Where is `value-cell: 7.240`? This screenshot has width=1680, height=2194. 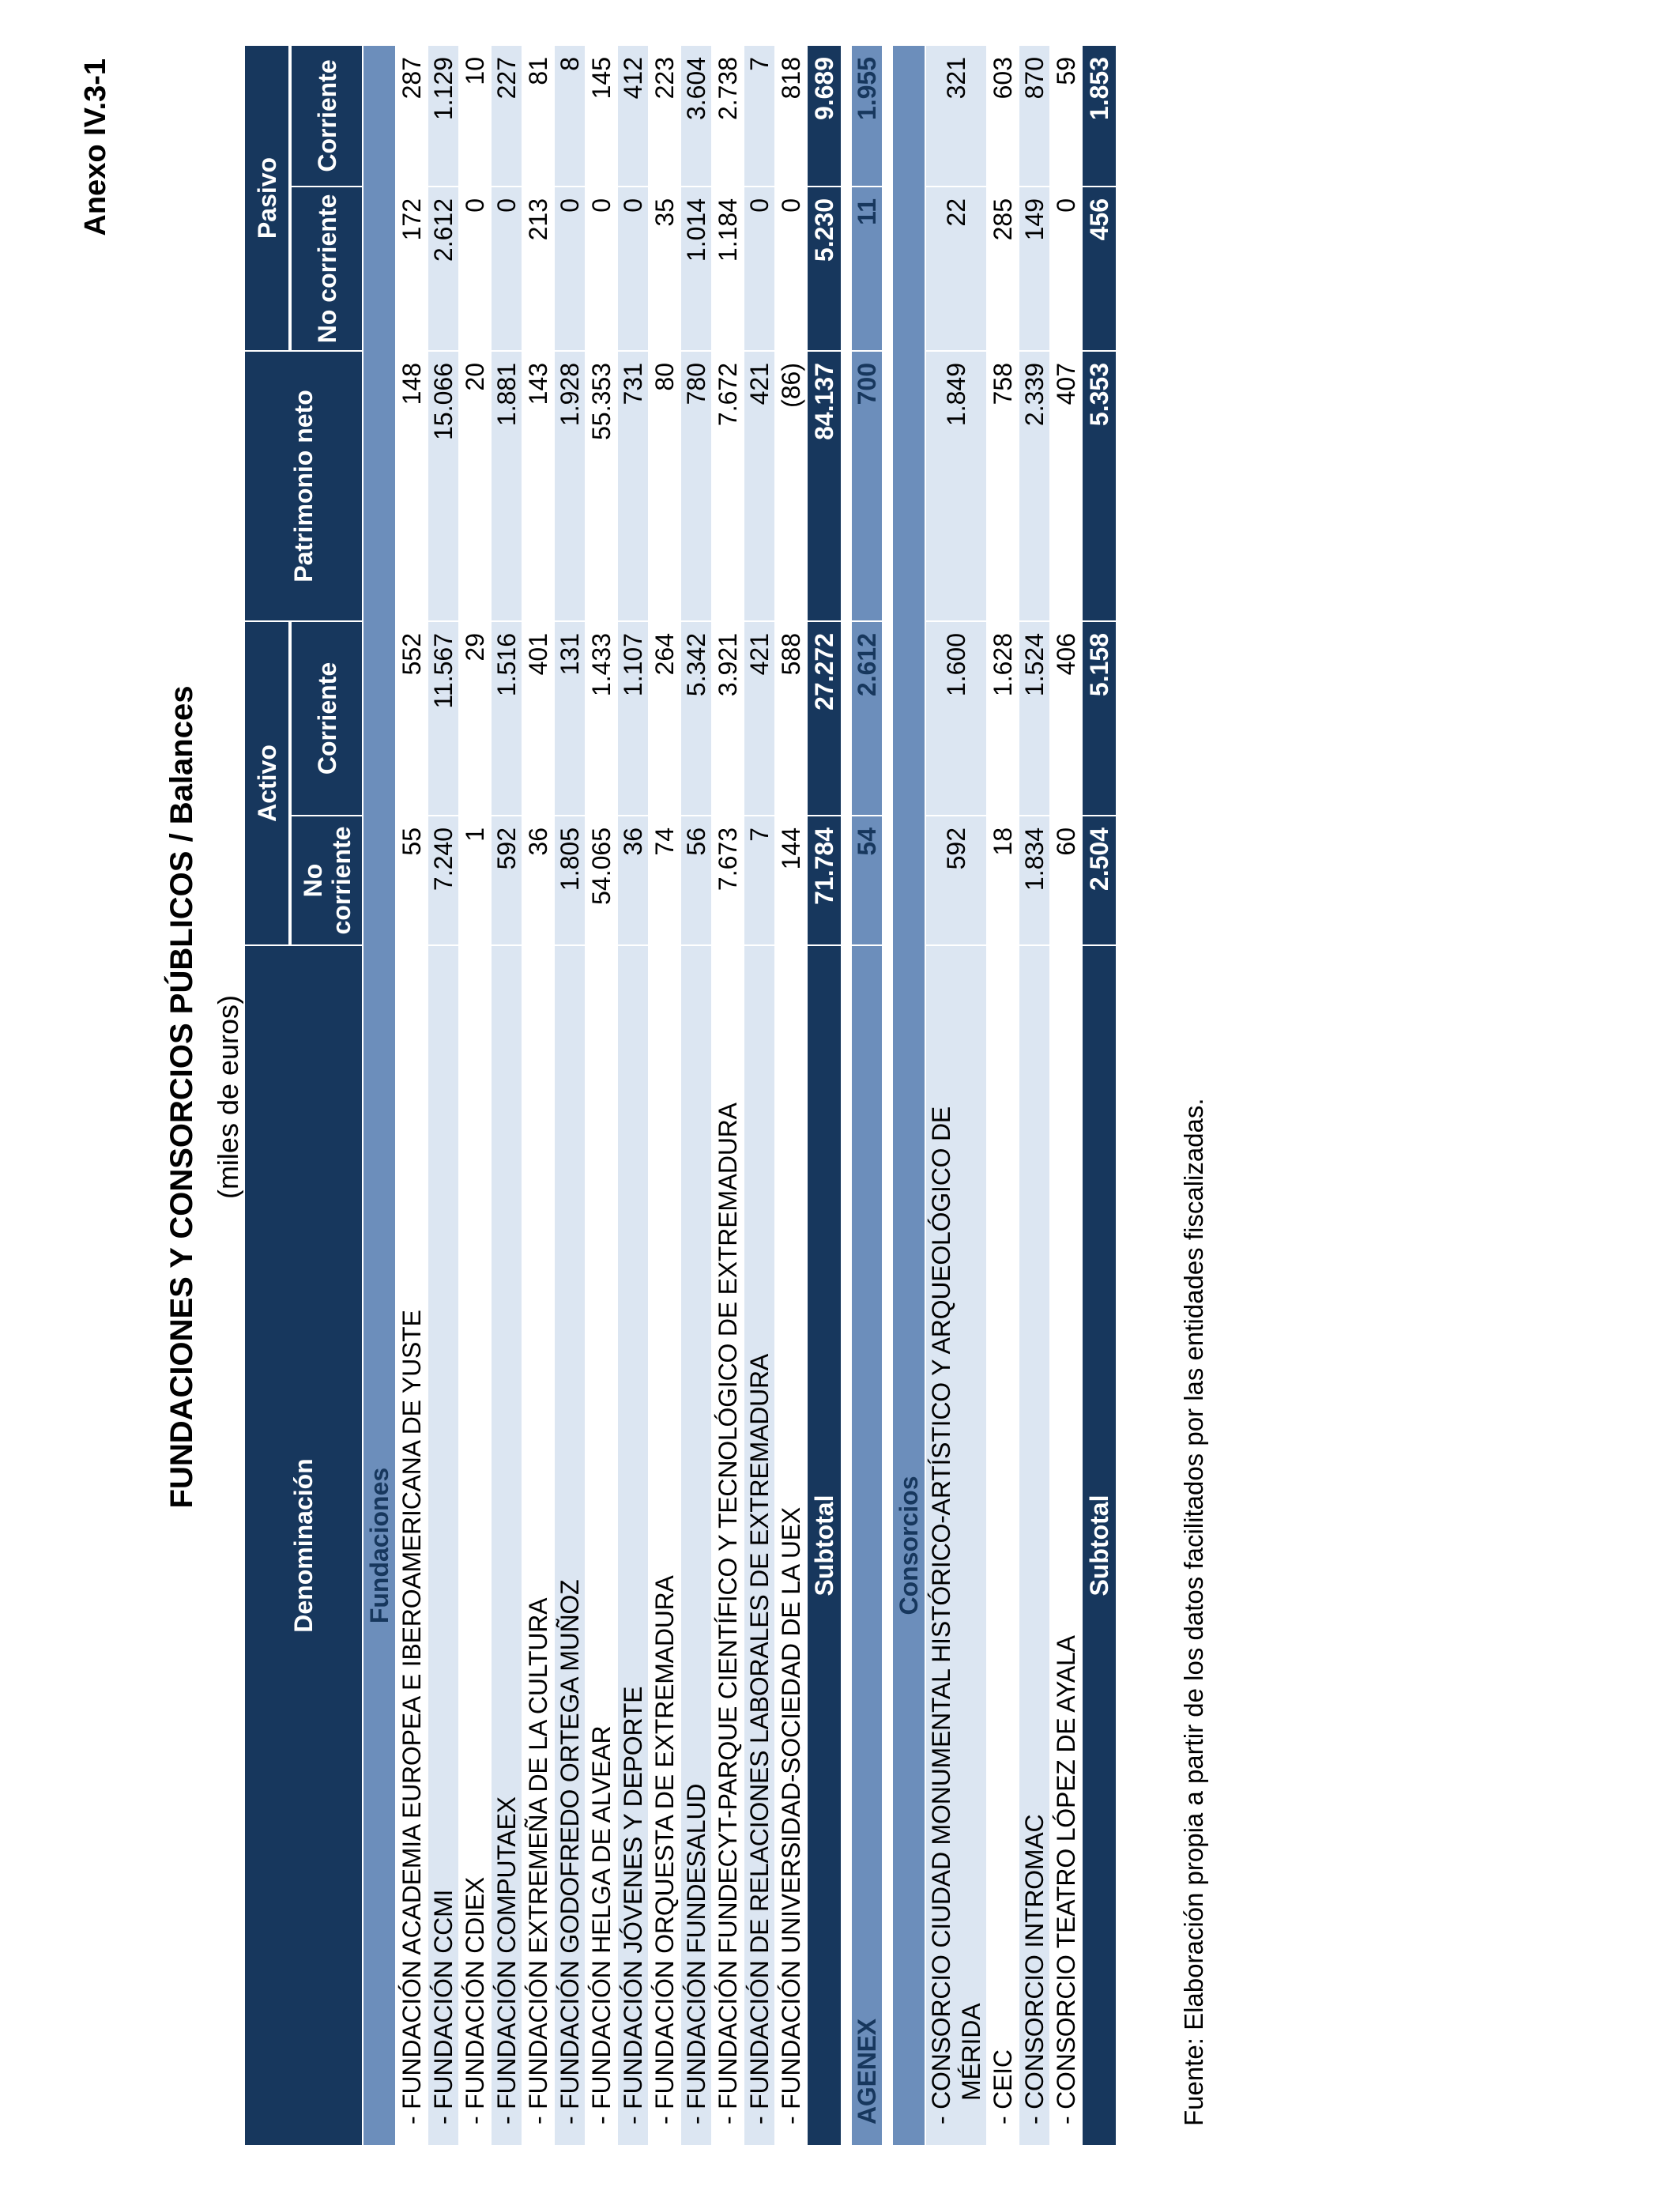 value-cell: 7.240 is located at coordinates (443, 880).